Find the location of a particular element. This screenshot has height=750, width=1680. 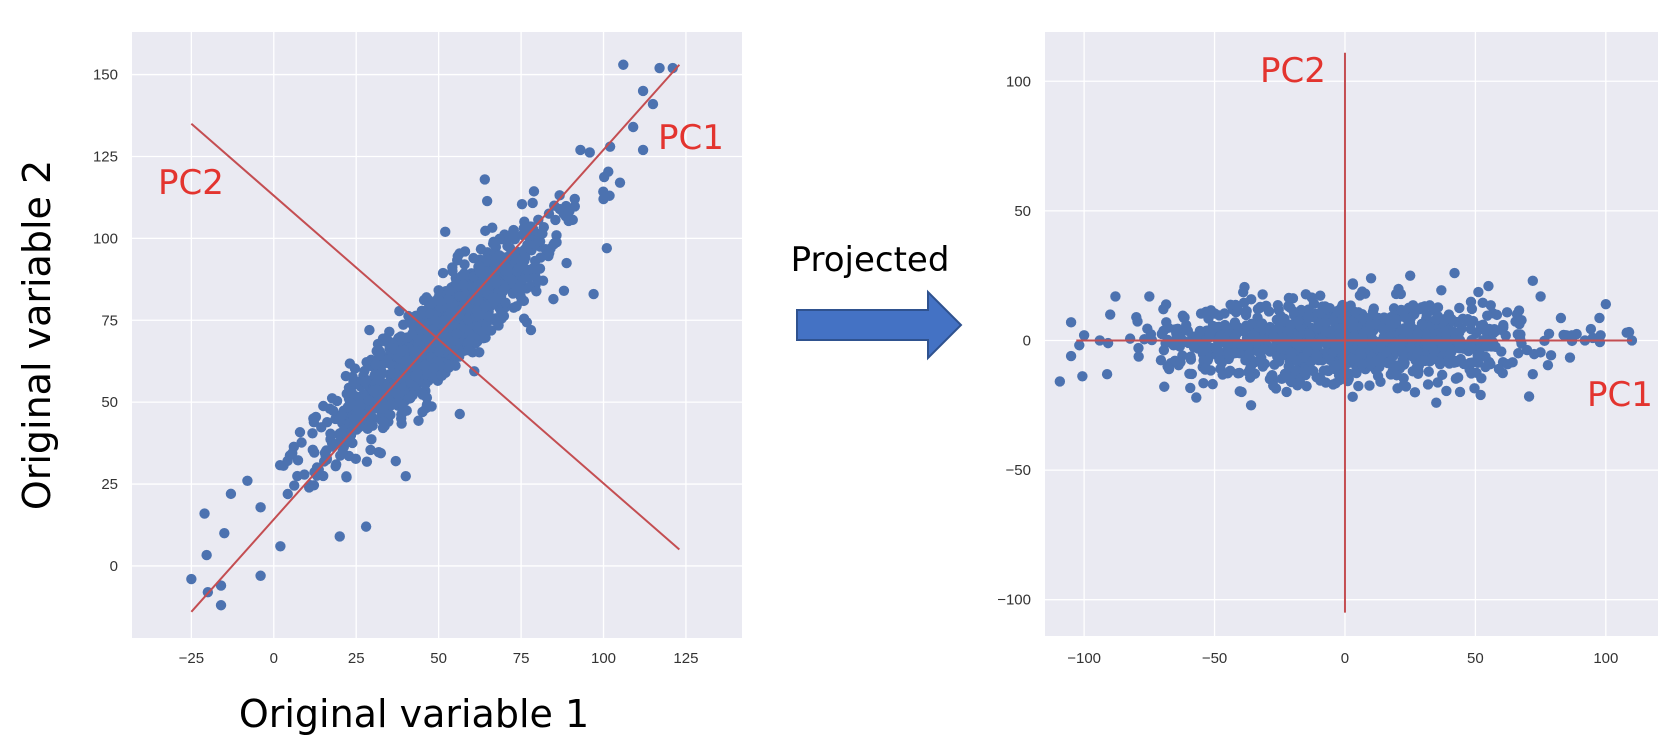

x-tick-label: 100 is located at coordinates (1605, 658).